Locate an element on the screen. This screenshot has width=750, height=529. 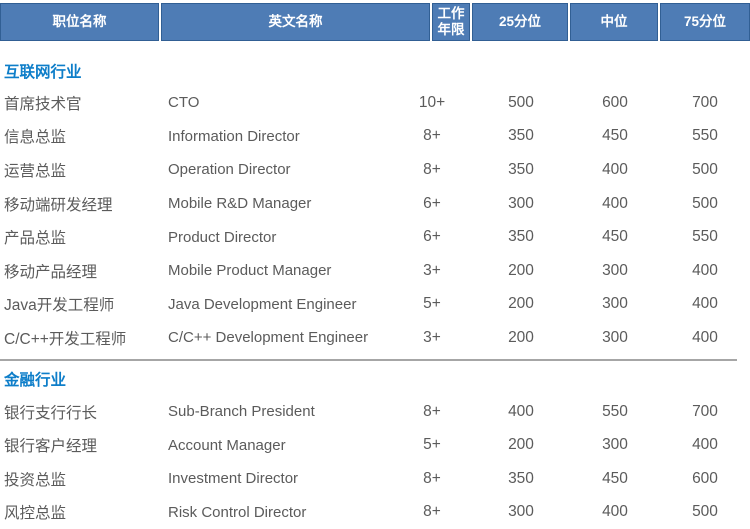
table-header-row: 职位名称 英文名称 工作年限 25分位 中位 75分位 is located at coordinates (375, 22).